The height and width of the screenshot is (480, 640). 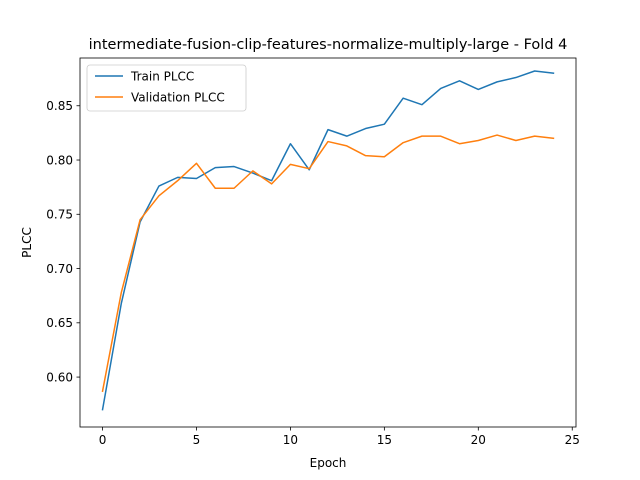 What do you see at coordinates (384, 440) in the screenshot?
I see `x-tick-label: 15` at bounding box center [384, 440].